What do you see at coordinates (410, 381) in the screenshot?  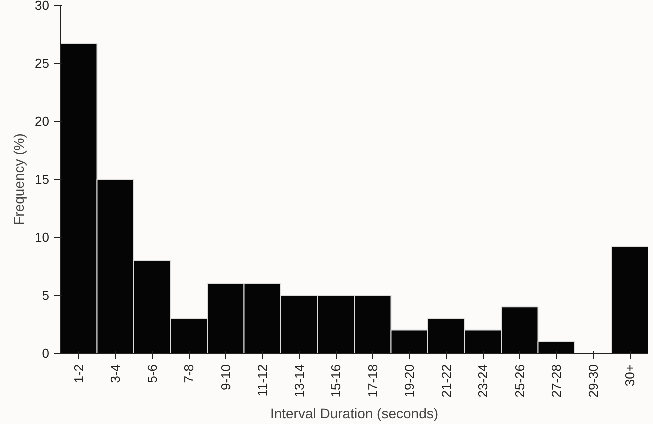 I see `x-tick-label: 19-20` at bounding box center [410, 381].